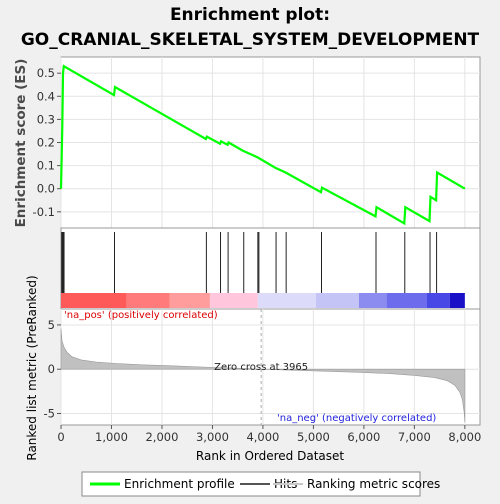 This screenshot has width=500, height=504. Describe the element at coordinates (51, 325) in the screenshot. I see `rank-y-tick-label: 5` at that location.